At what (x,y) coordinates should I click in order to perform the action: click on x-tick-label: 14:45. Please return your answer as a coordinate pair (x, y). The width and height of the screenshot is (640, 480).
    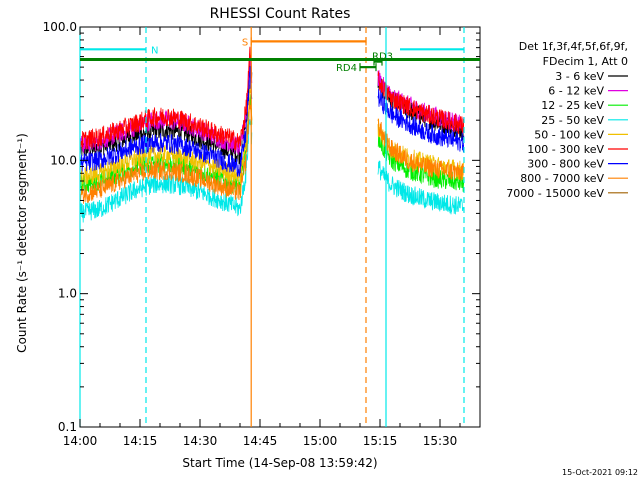
    Looking at the image, I should click on (260, 441).